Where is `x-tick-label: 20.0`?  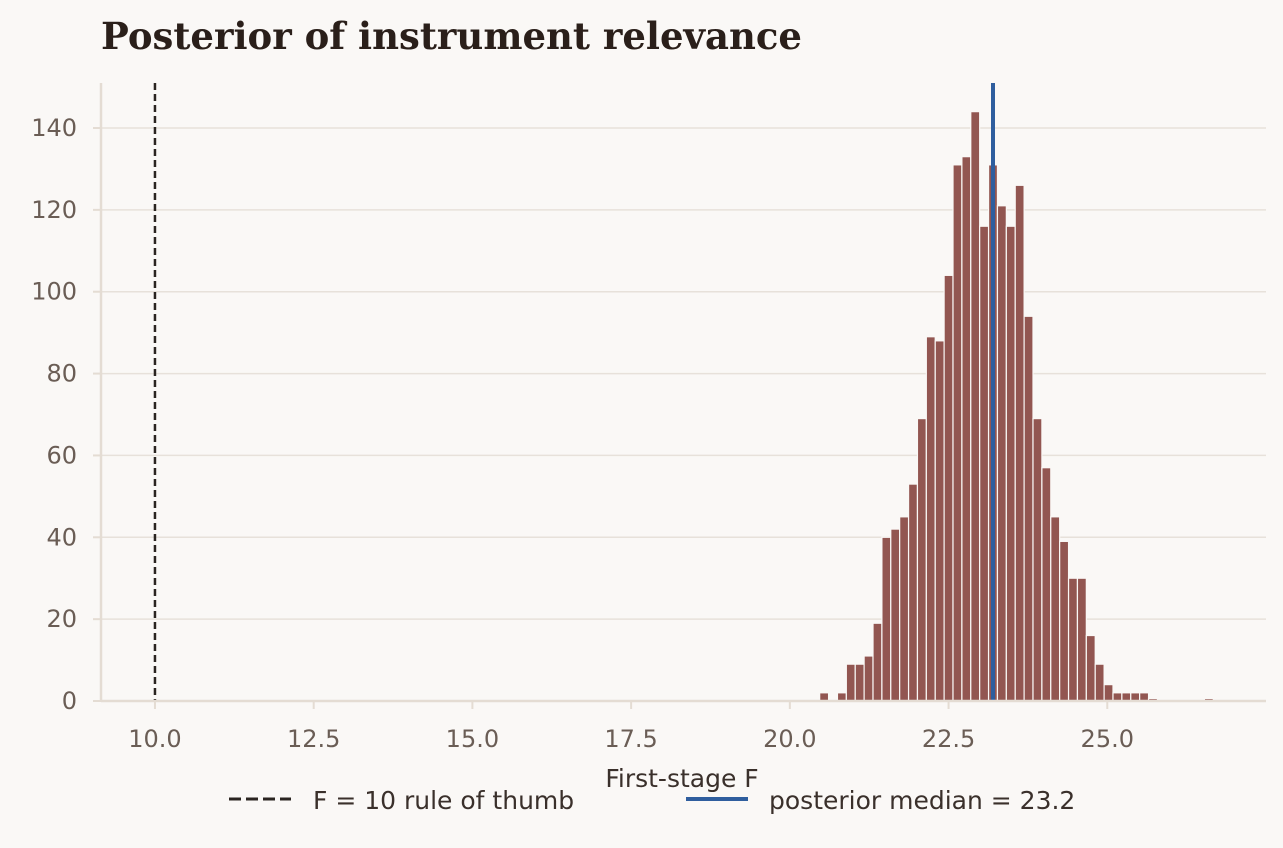 x-tick-label: 20.0 is located at coordinates (789, 739).